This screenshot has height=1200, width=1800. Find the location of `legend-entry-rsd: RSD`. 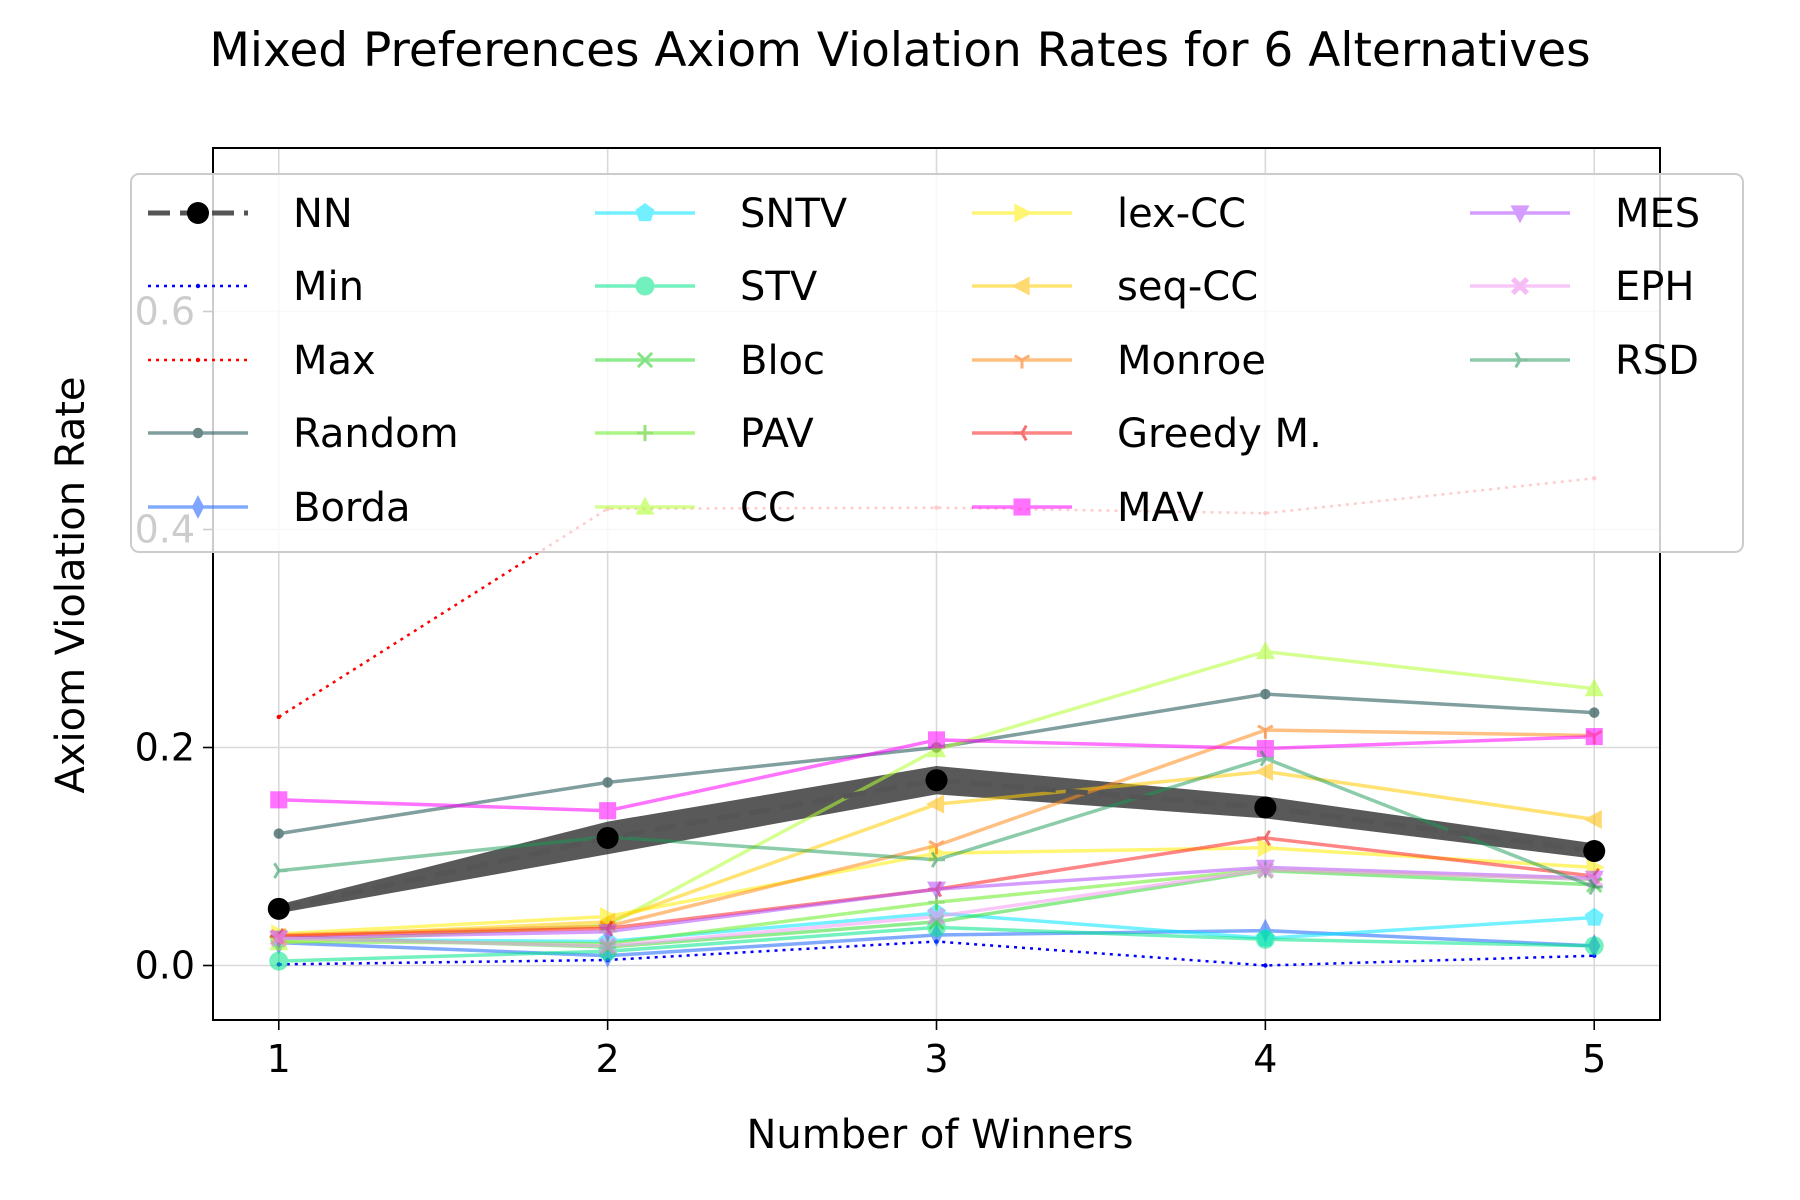

legend-entry-rsd: RSD is located at coordinates (1584, 361).